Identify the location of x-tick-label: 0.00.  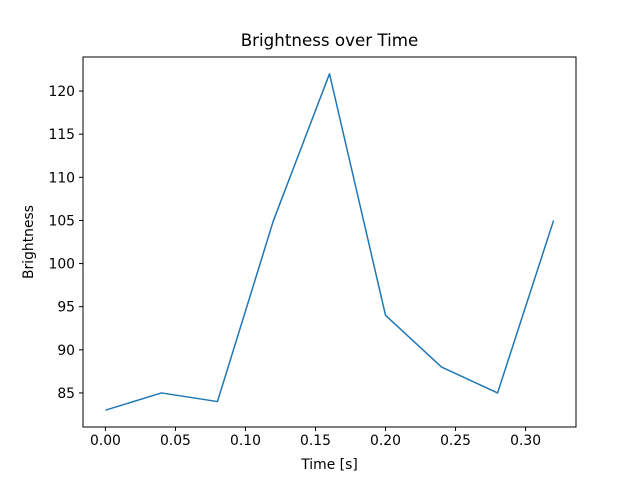
(105, 441).